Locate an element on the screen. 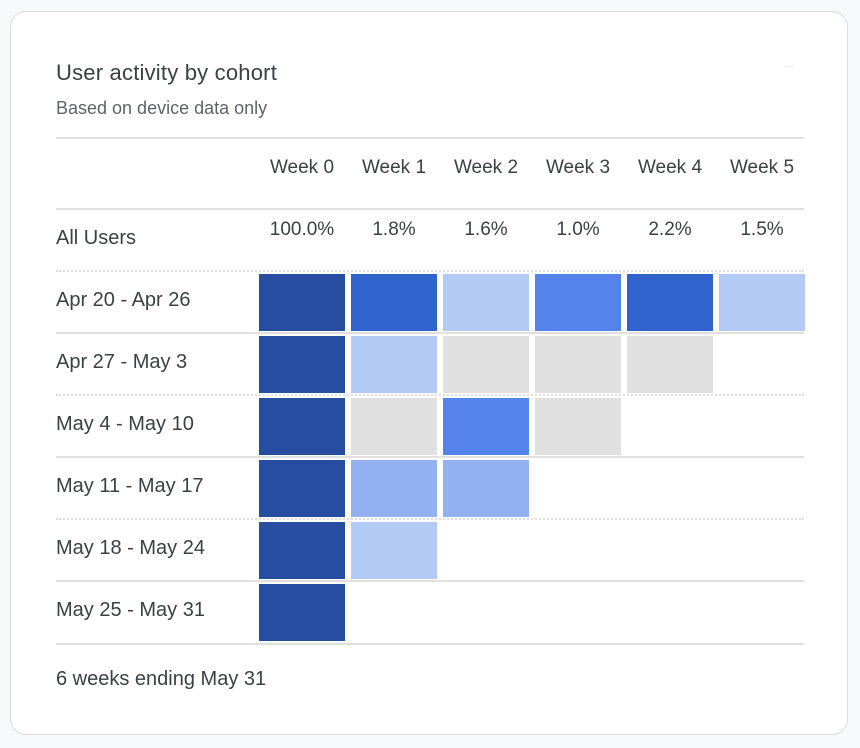 The width and height of the screenshot is (860, 748). column-header: Week 0 is located at coordinates (302, 167).